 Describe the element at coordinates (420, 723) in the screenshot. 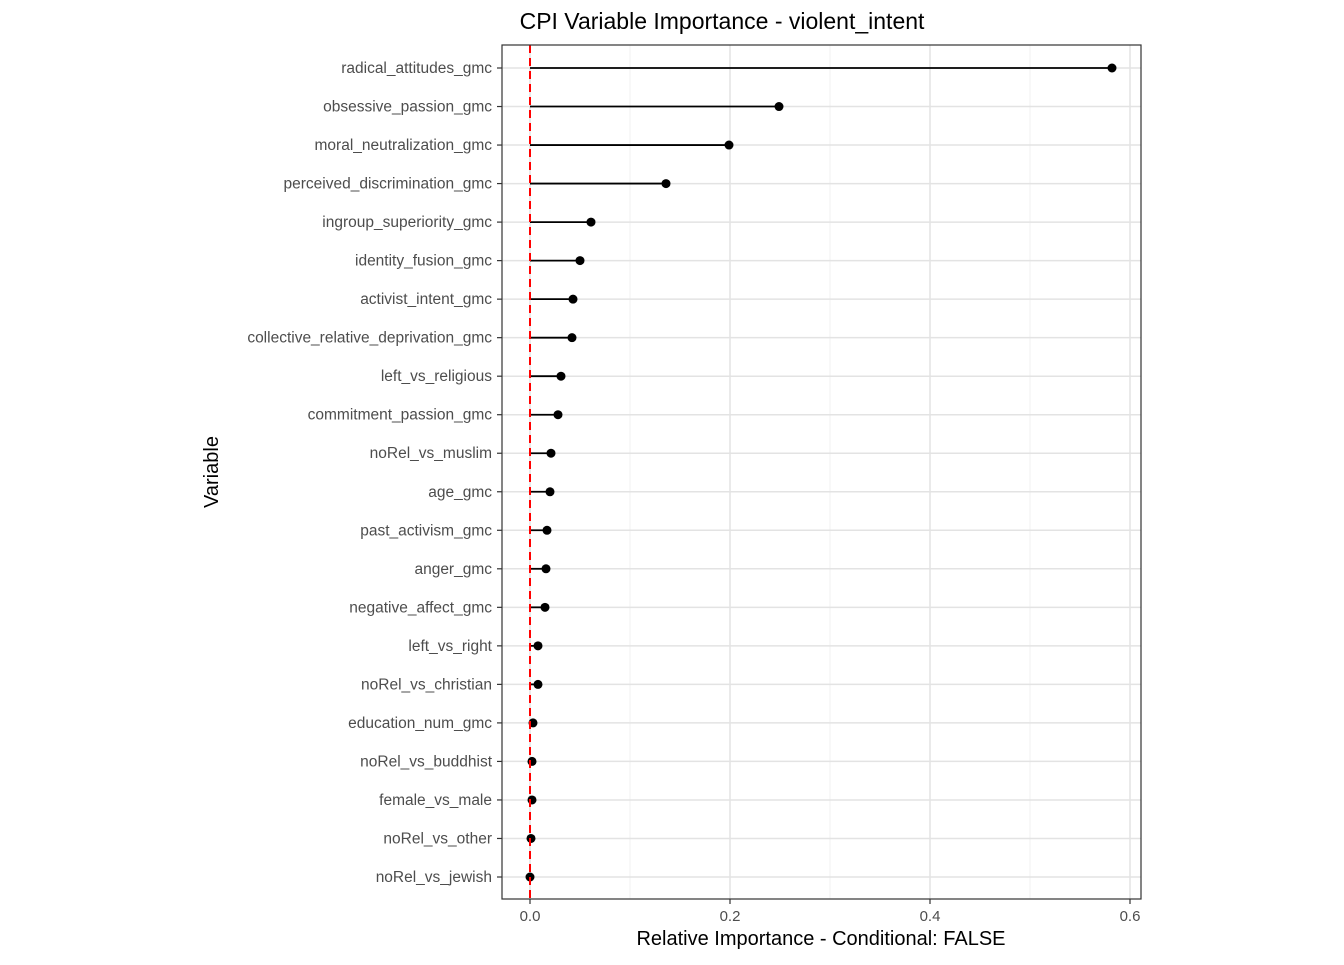

I see `y-tick-label: education_num_gmc` at that location.